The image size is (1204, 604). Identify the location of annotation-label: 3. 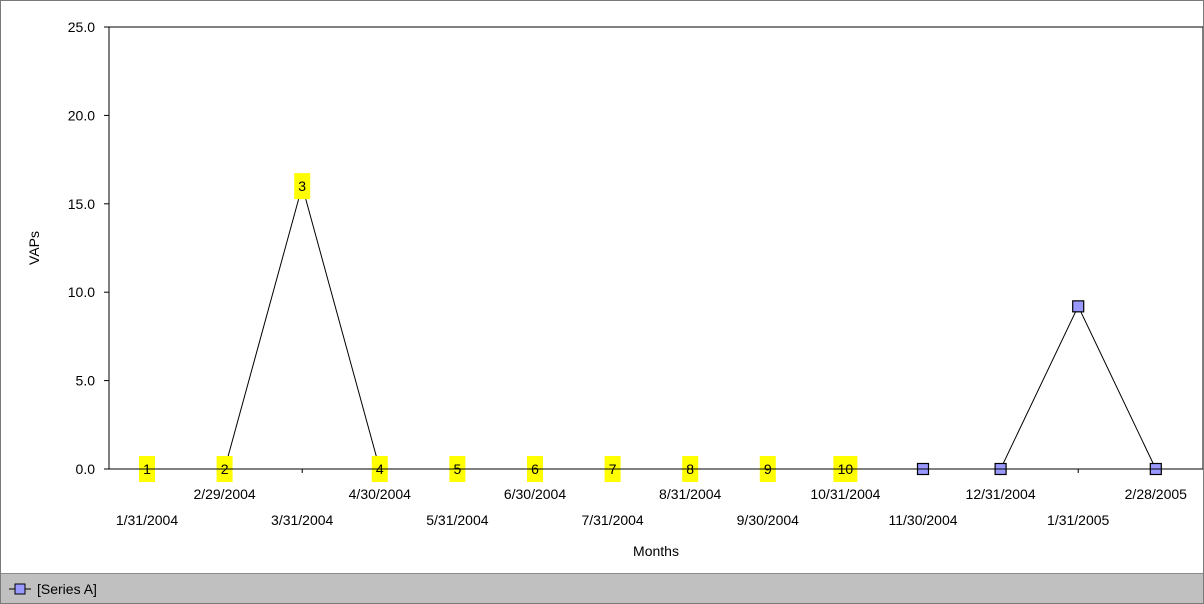
(302, 186).